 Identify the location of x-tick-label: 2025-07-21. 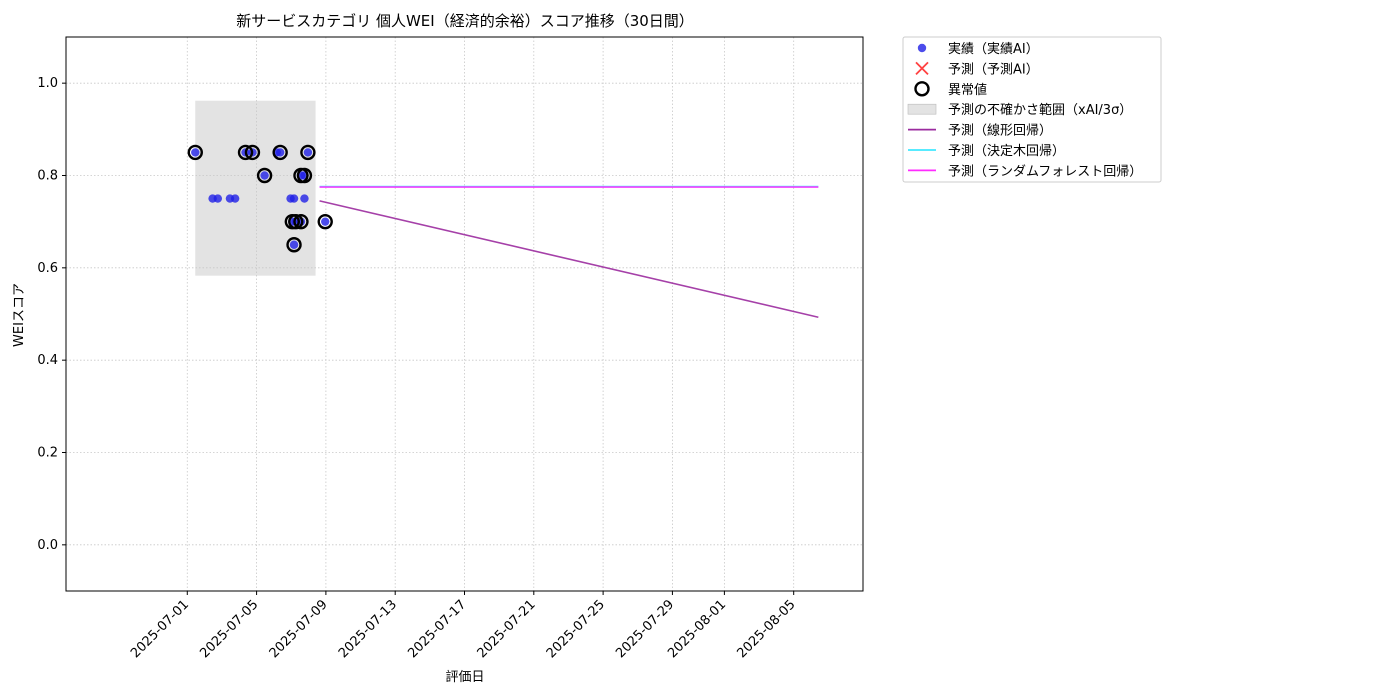
(507, 629).